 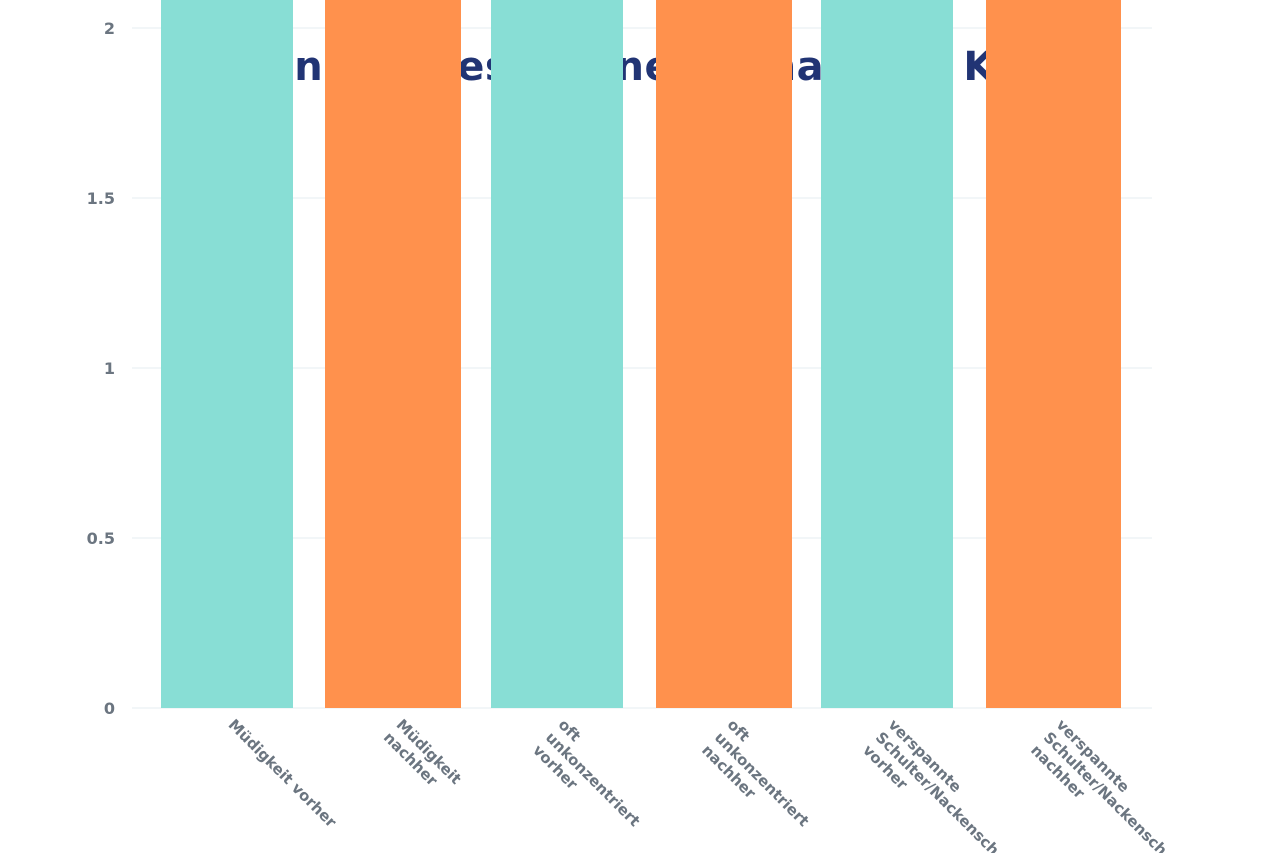 I want to click on y-axis-ticks: 00.511.522.53, so click(x=101, y=368).